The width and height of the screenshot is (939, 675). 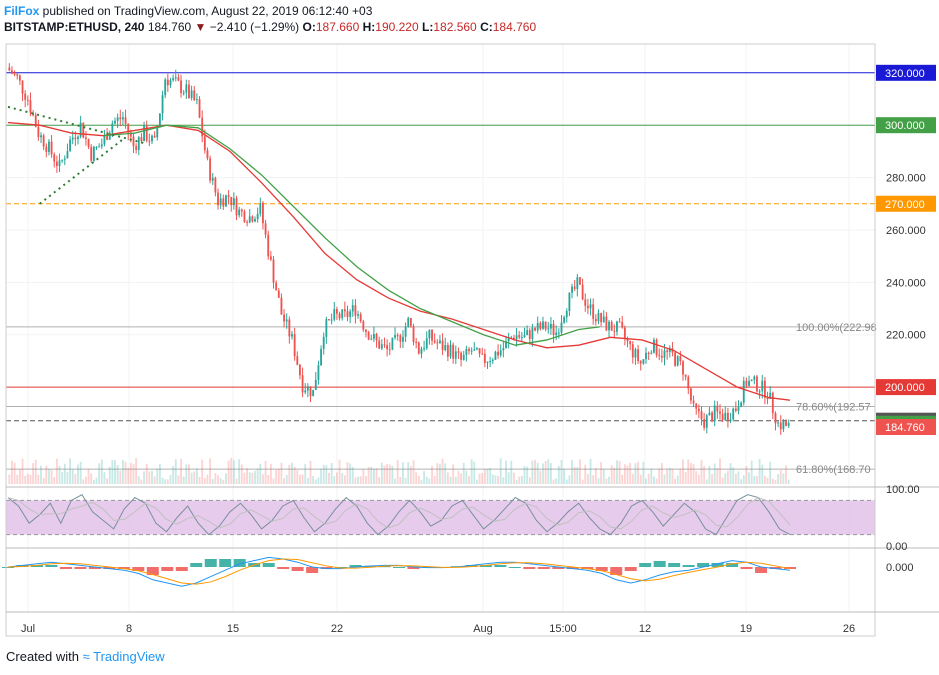 What do you see at coordinates (905, 74) in the screenshot?
I see `price-level-label: 320.000` at bounding box center [905, 74].